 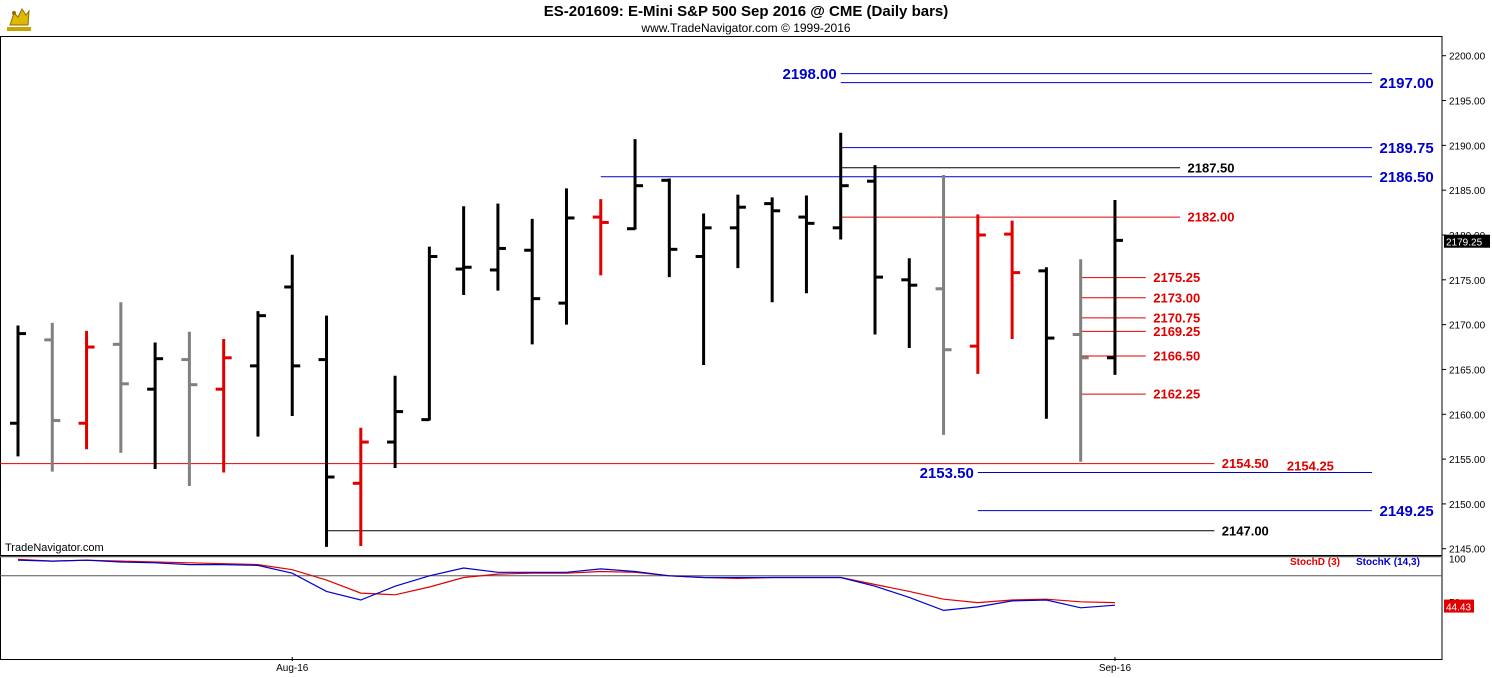 What do you see at coordinates (1388, 562) in the screenshot?
I see `stoch-k-legend: StochK (14,3)` at bounding box center [1388, 562].